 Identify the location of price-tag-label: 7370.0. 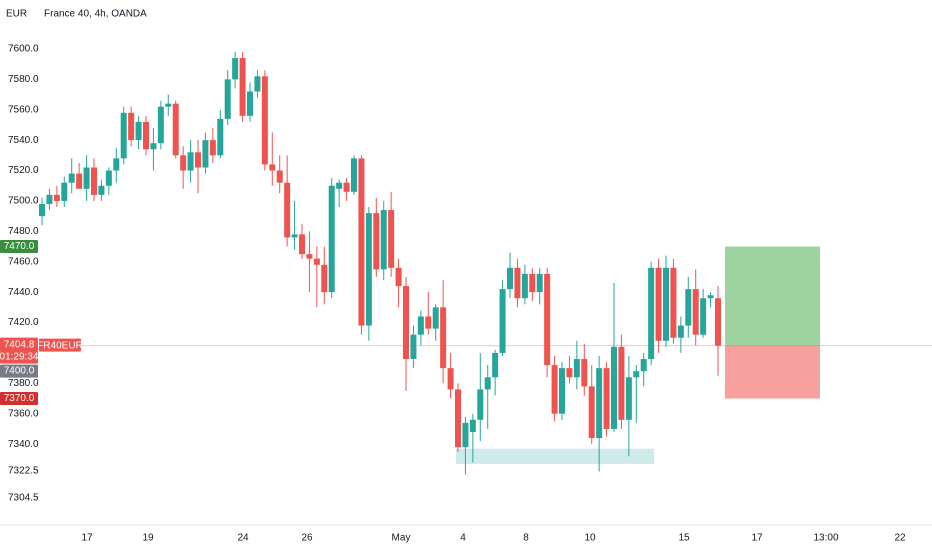
(19, 398).